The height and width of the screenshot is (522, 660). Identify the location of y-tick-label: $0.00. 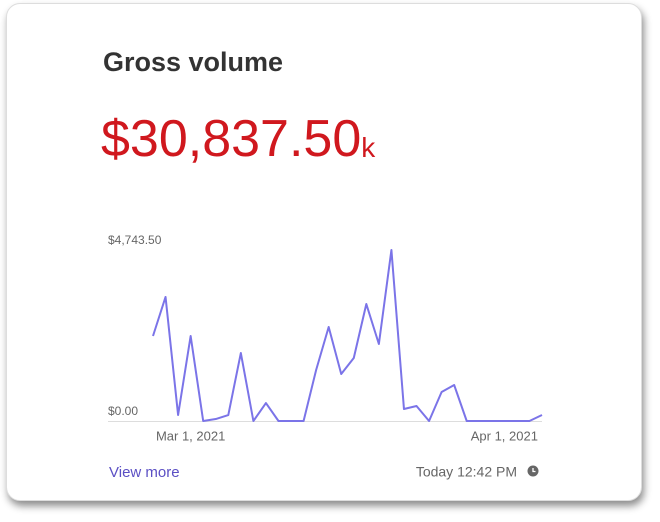
(123, 411).